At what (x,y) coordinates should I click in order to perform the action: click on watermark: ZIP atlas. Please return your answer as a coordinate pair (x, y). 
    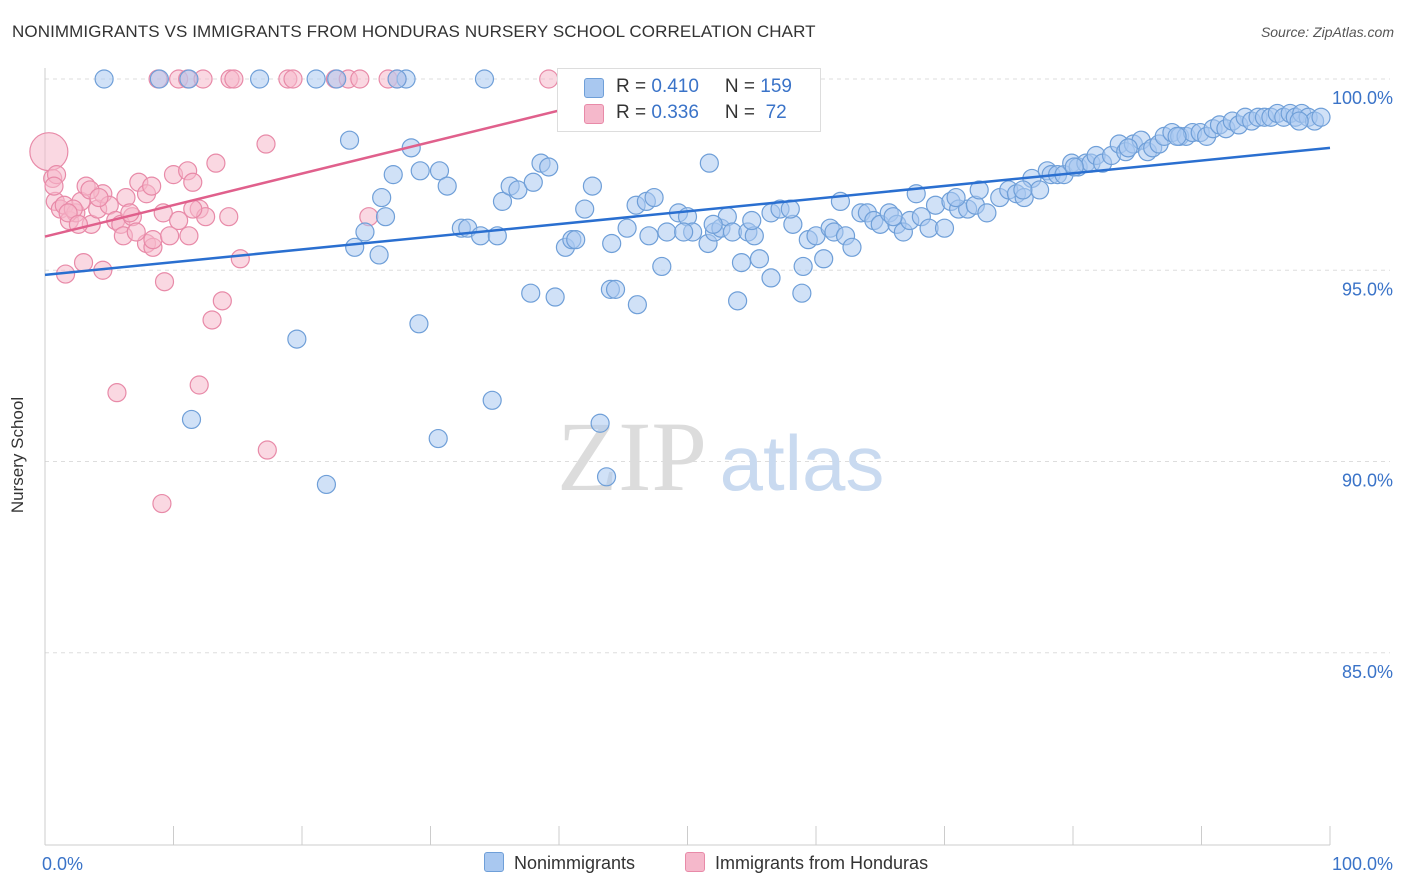
    Looking at the image, I should click on (720, 456).